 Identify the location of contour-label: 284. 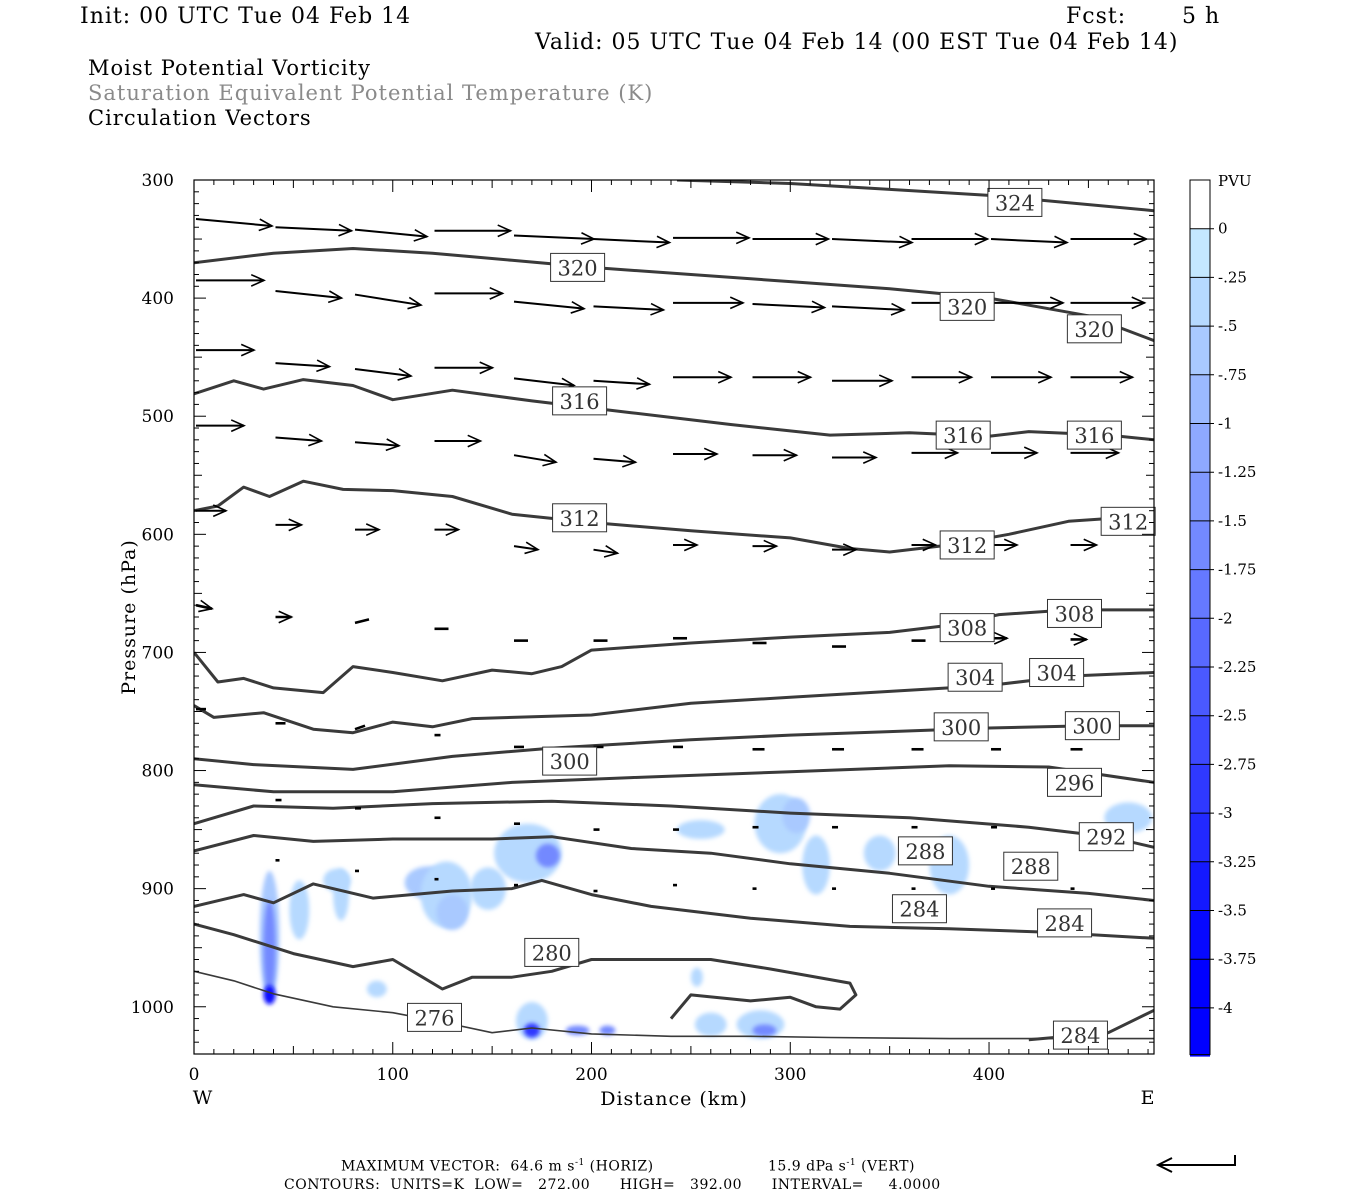
(1080, 1035).